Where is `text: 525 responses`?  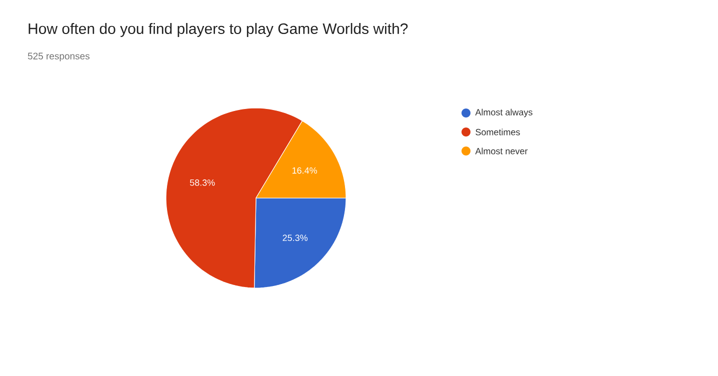 text: 525 responses is located at coordinates (59, 57).